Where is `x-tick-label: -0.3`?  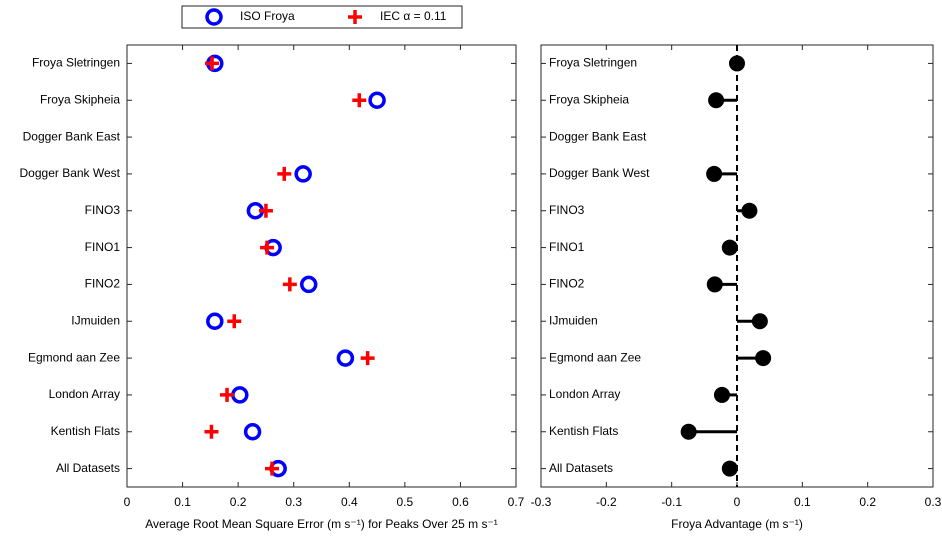
x-tick-label: -0.3 is located at coordinates (541, 502).